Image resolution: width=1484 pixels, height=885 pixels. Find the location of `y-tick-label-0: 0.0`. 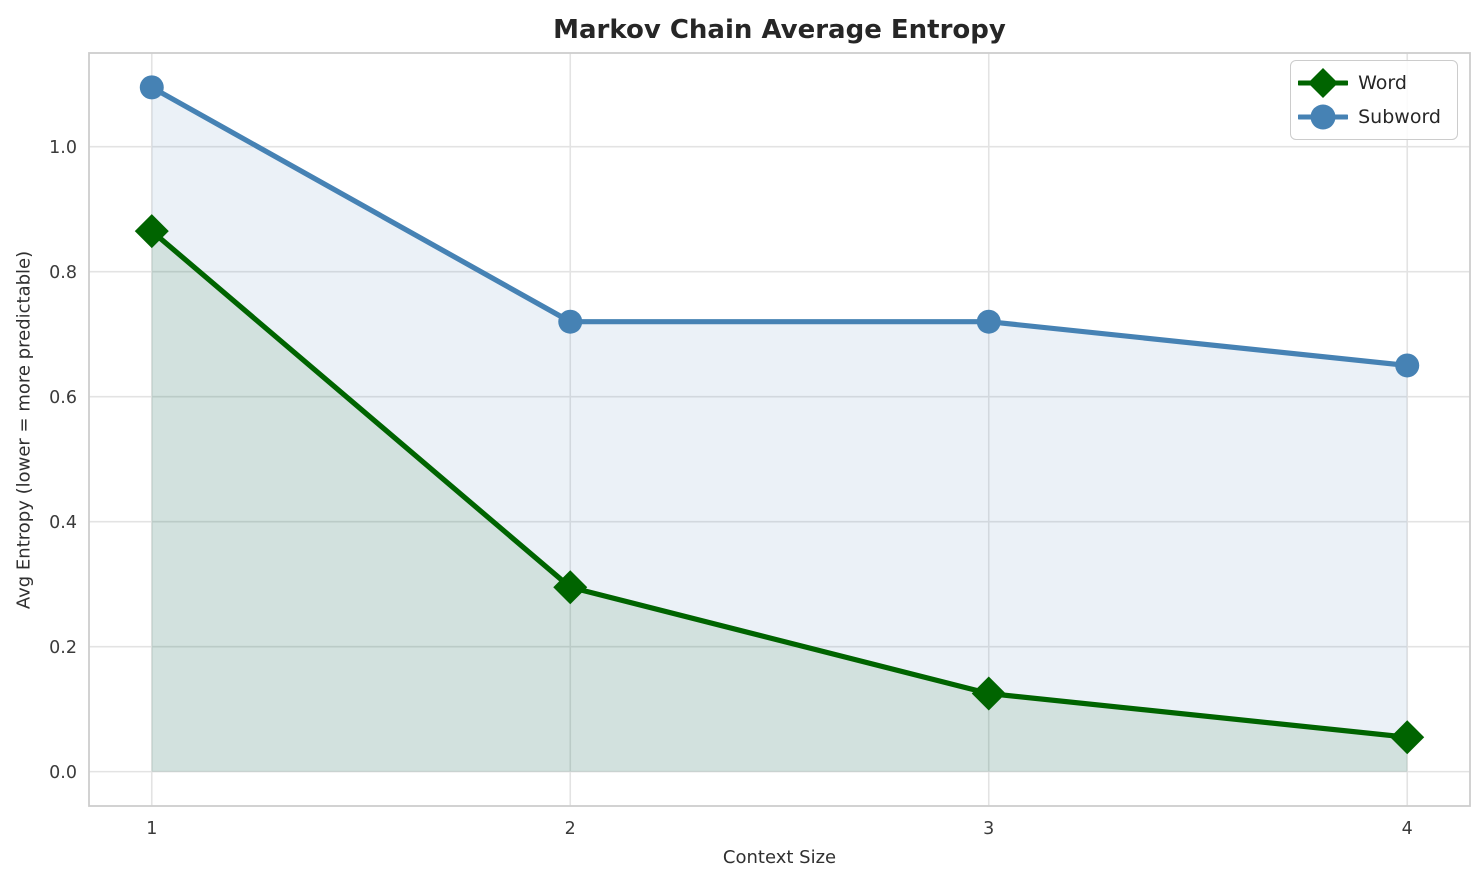

y-tick-label-0: 0.0 is located at coordinates (63, 773).